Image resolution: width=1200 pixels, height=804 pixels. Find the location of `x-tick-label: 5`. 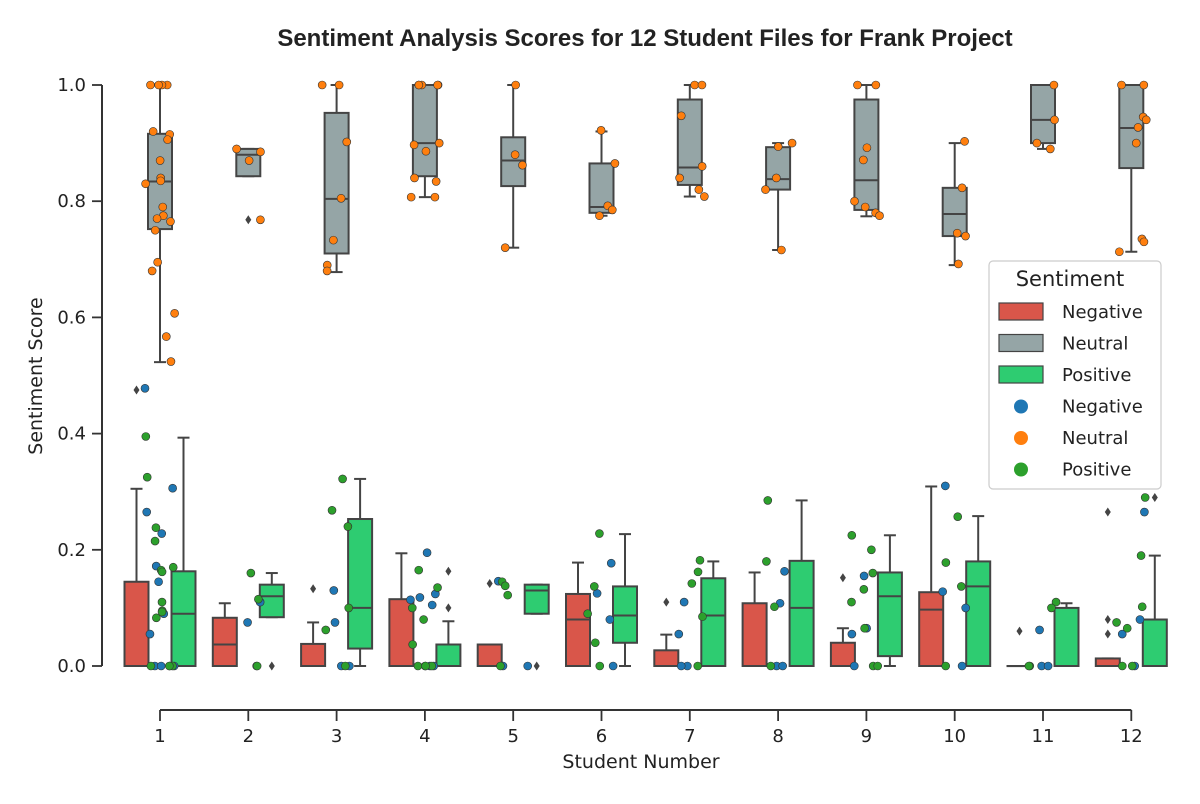

x-tick-label: 5 is located at coordinates (512, 736).